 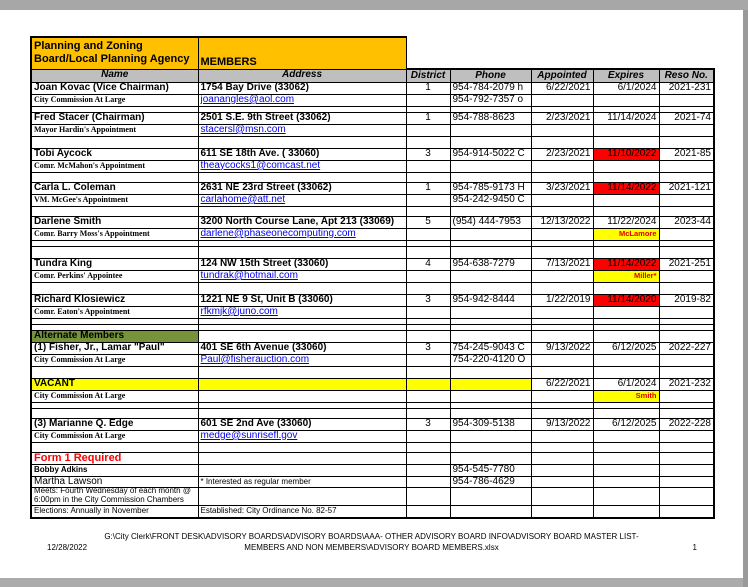 What do you see at coordinates (243, 199) in the screenshot?
I see `email-link: carlahome@att.net` at bounding box center [243, 199].